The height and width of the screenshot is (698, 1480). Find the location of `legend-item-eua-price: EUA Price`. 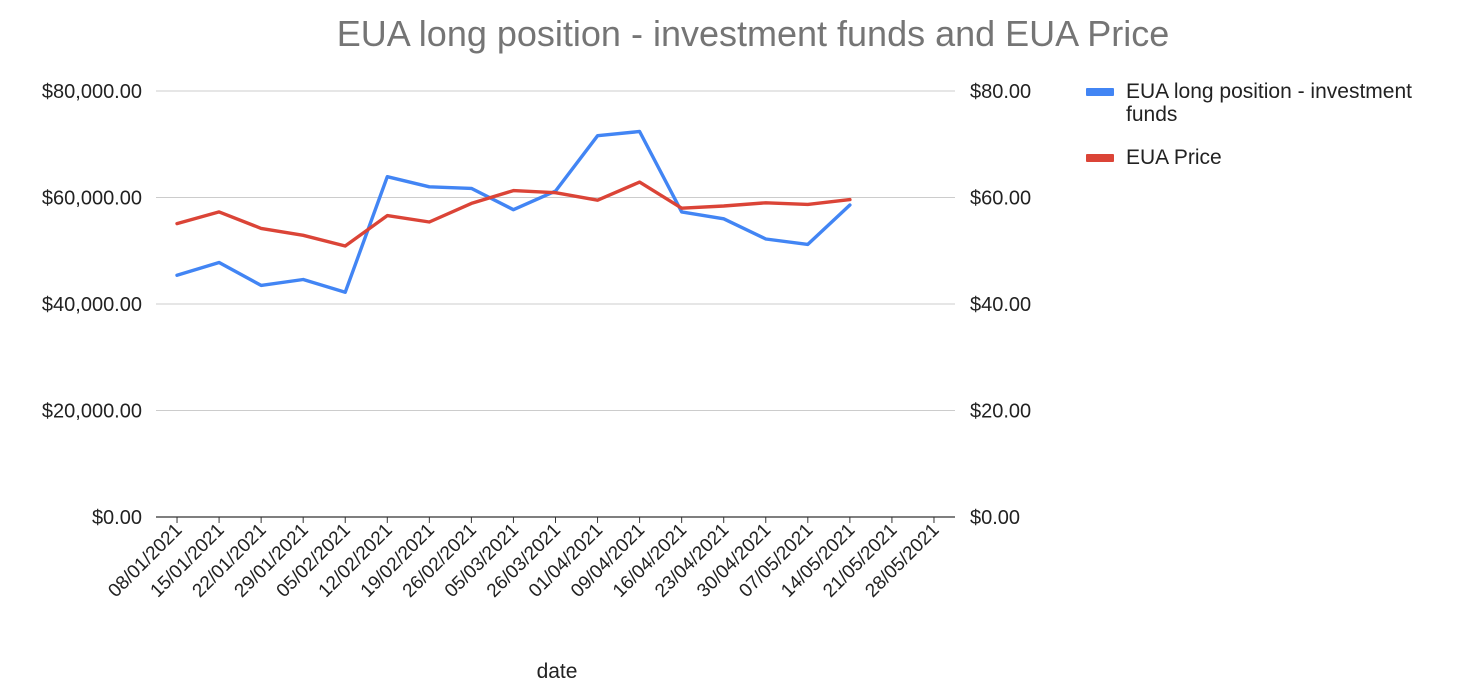

legend-item-eua-price: EUA Price is located at coordinates (1281, 157).